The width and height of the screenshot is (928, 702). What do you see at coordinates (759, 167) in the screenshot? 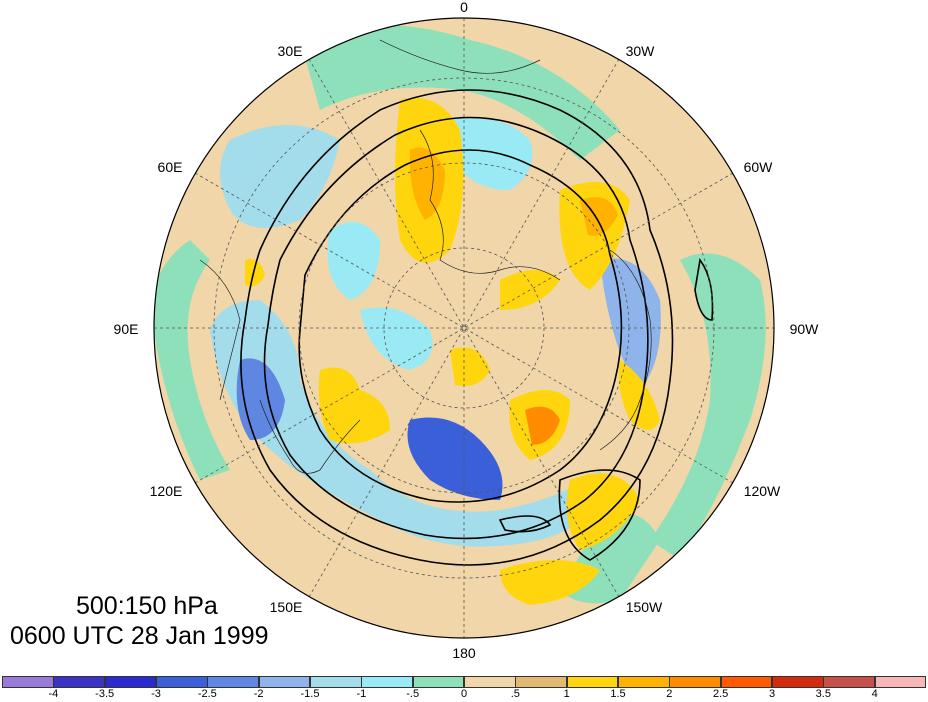
I see `longitude-label: 60W` at bounding box center [759, 167].